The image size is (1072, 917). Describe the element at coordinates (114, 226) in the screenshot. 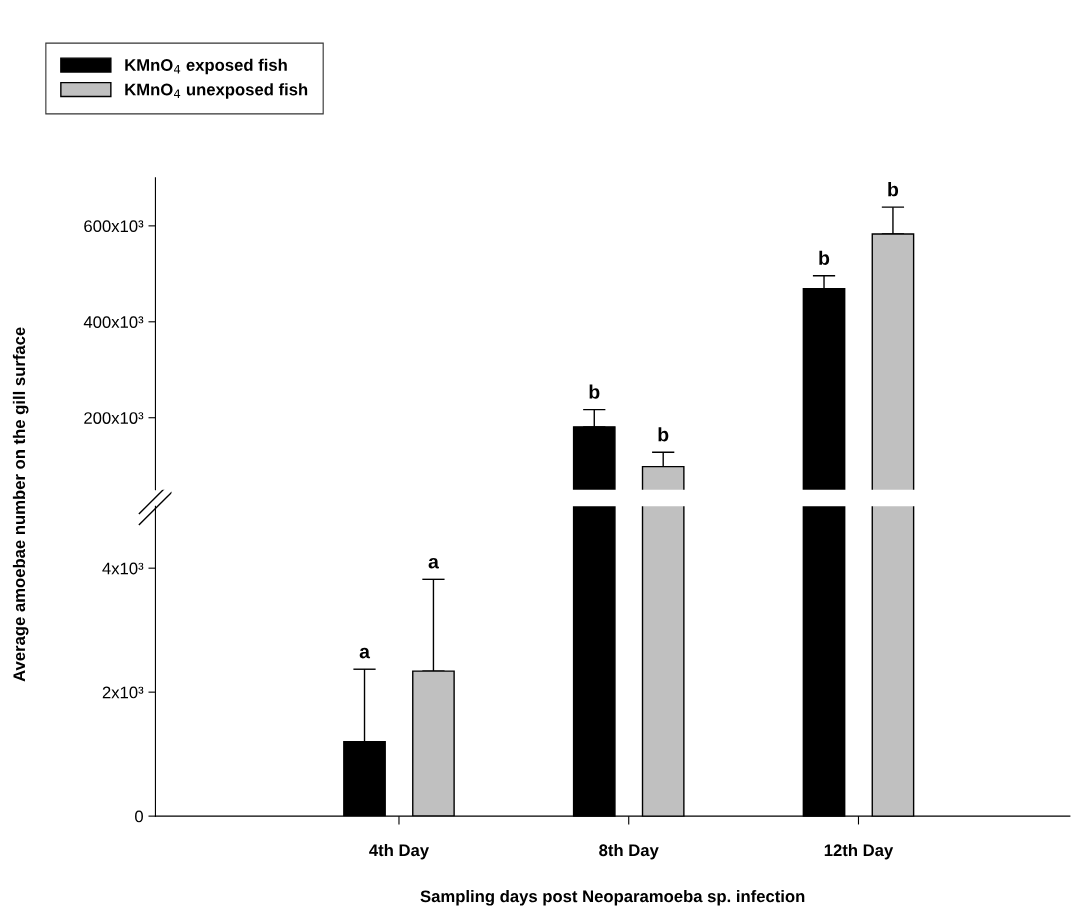

I see `y-tick-label: 600x10³` at that location.